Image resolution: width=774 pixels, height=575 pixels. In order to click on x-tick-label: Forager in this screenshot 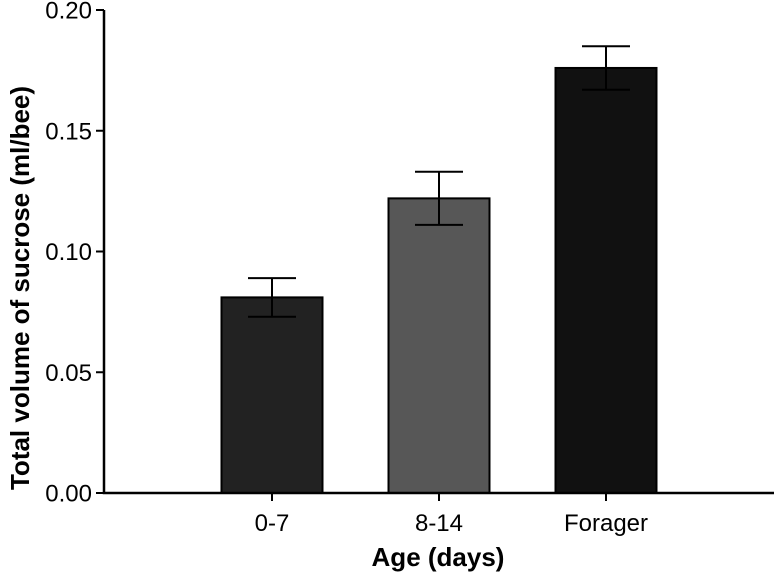, I will do `click(606, 523)`.